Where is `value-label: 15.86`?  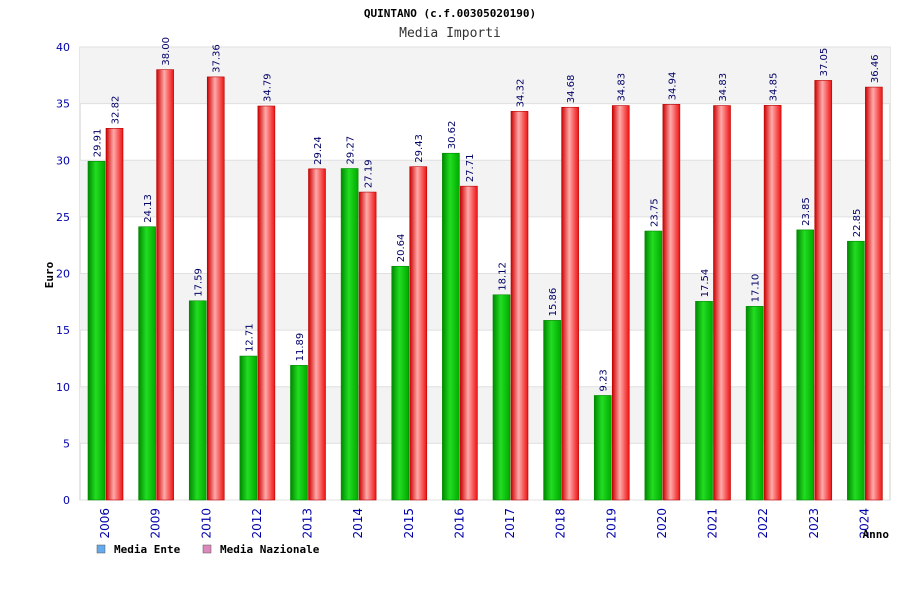 value-label: 15.86 is located at coordinates (553, 302).